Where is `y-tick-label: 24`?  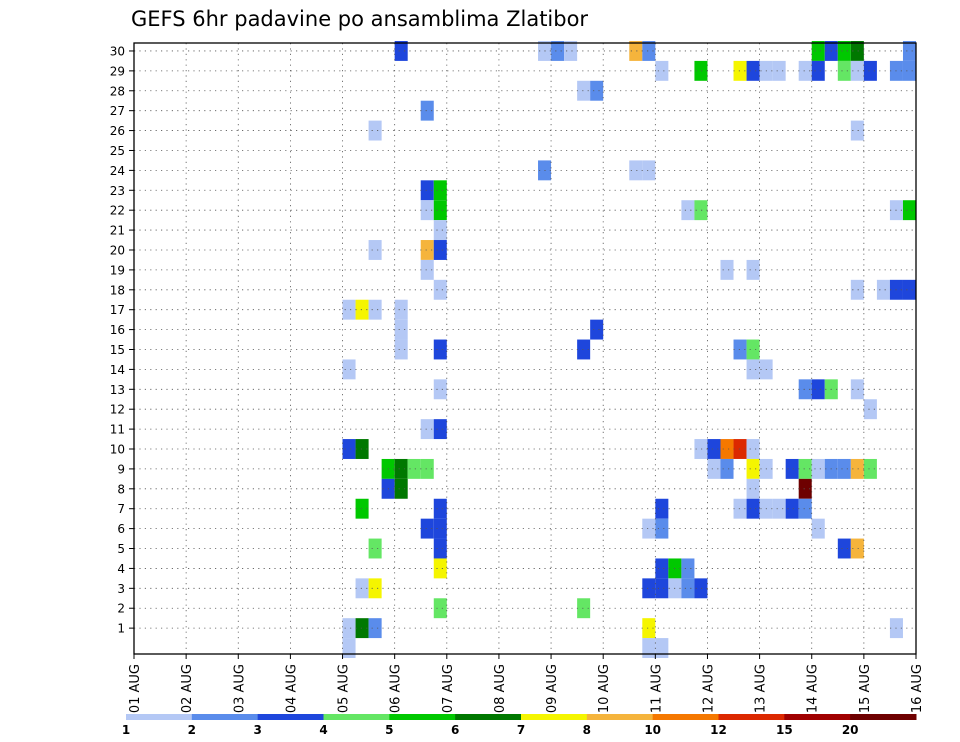
y-tick-label: 24 is located at coordinates (117, 171).